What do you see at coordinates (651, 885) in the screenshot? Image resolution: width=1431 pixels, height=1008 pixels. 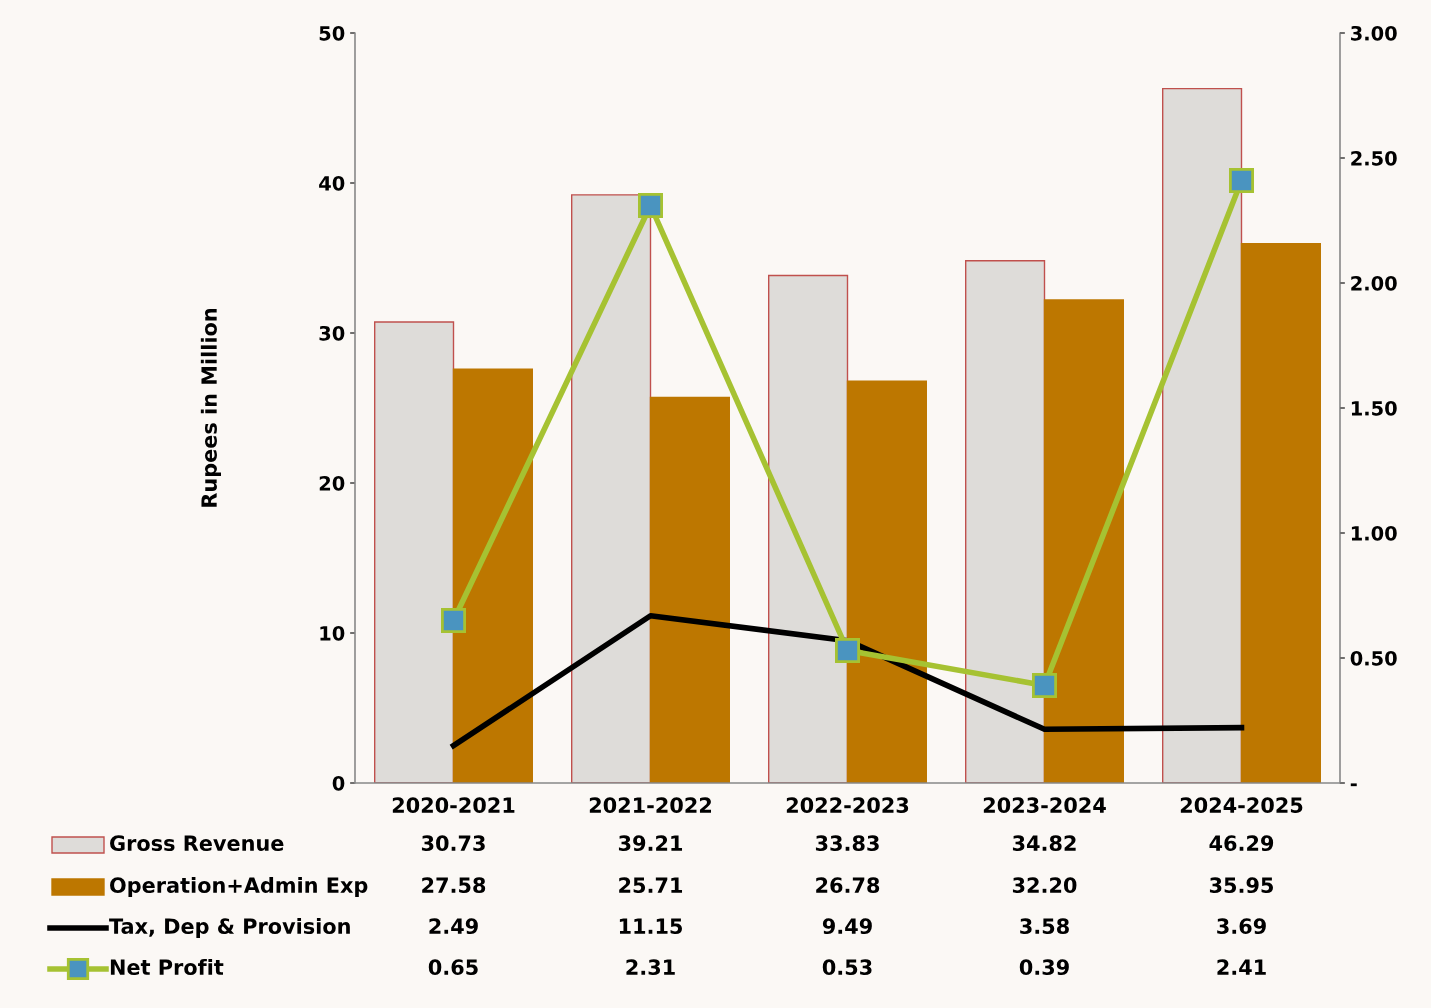 I see `data-label: 25.71` at bounding box center [651, 885].